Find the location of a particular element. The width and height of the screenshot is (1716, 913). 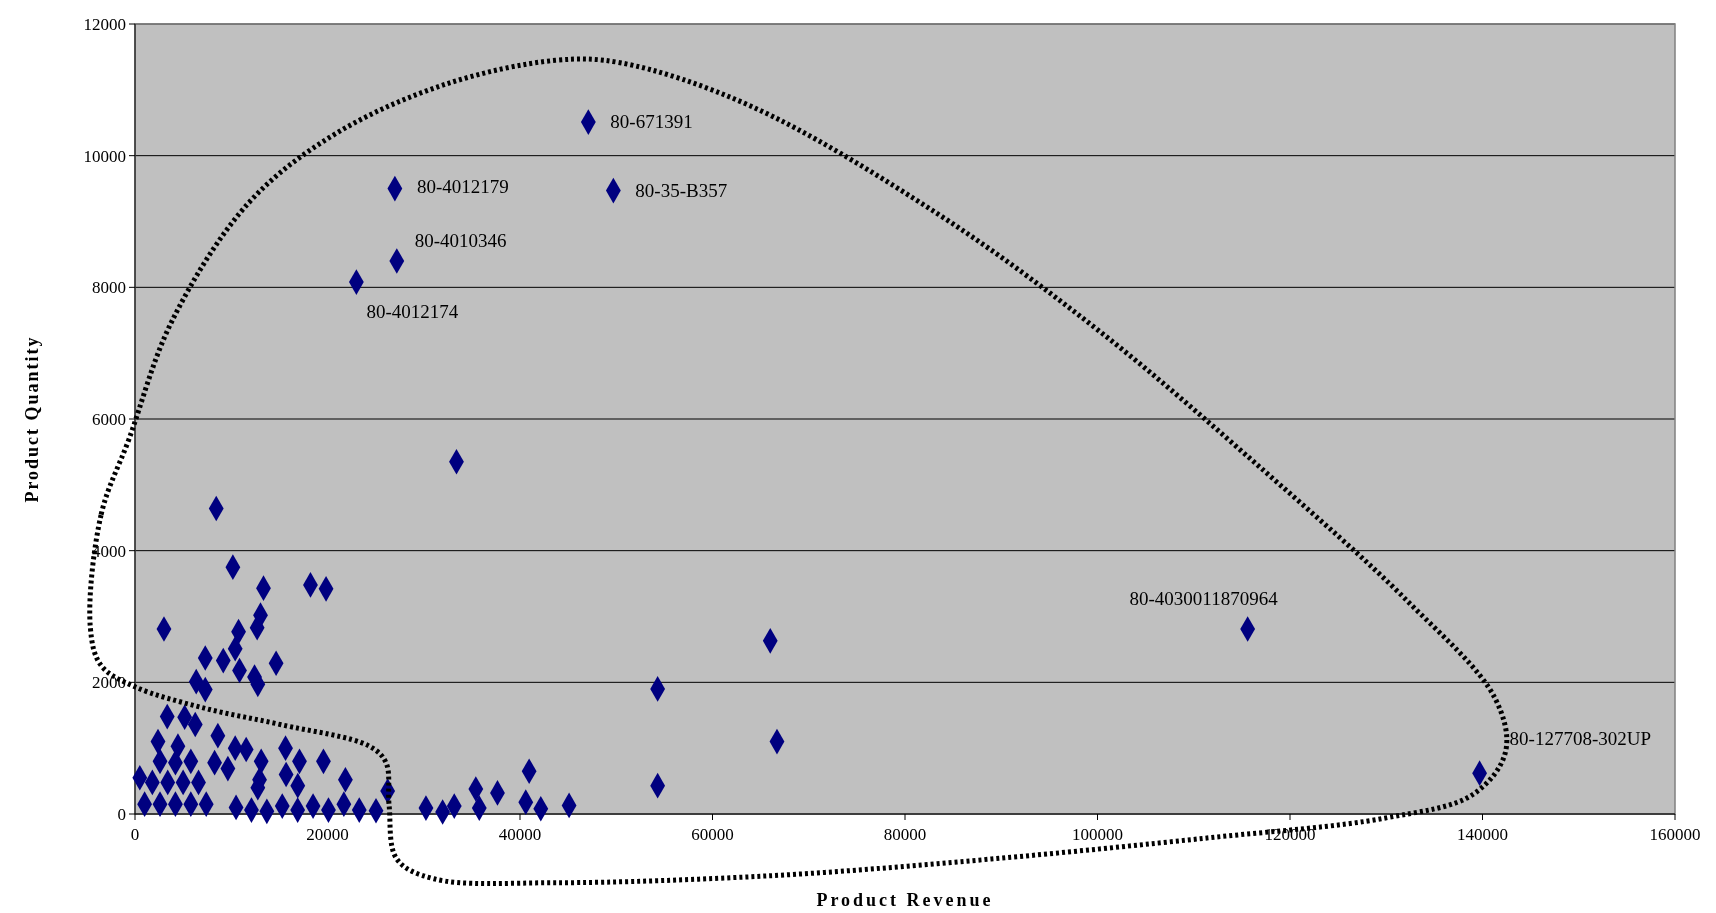

y-tick-label: 10000 is located at coordinates (104, 156).